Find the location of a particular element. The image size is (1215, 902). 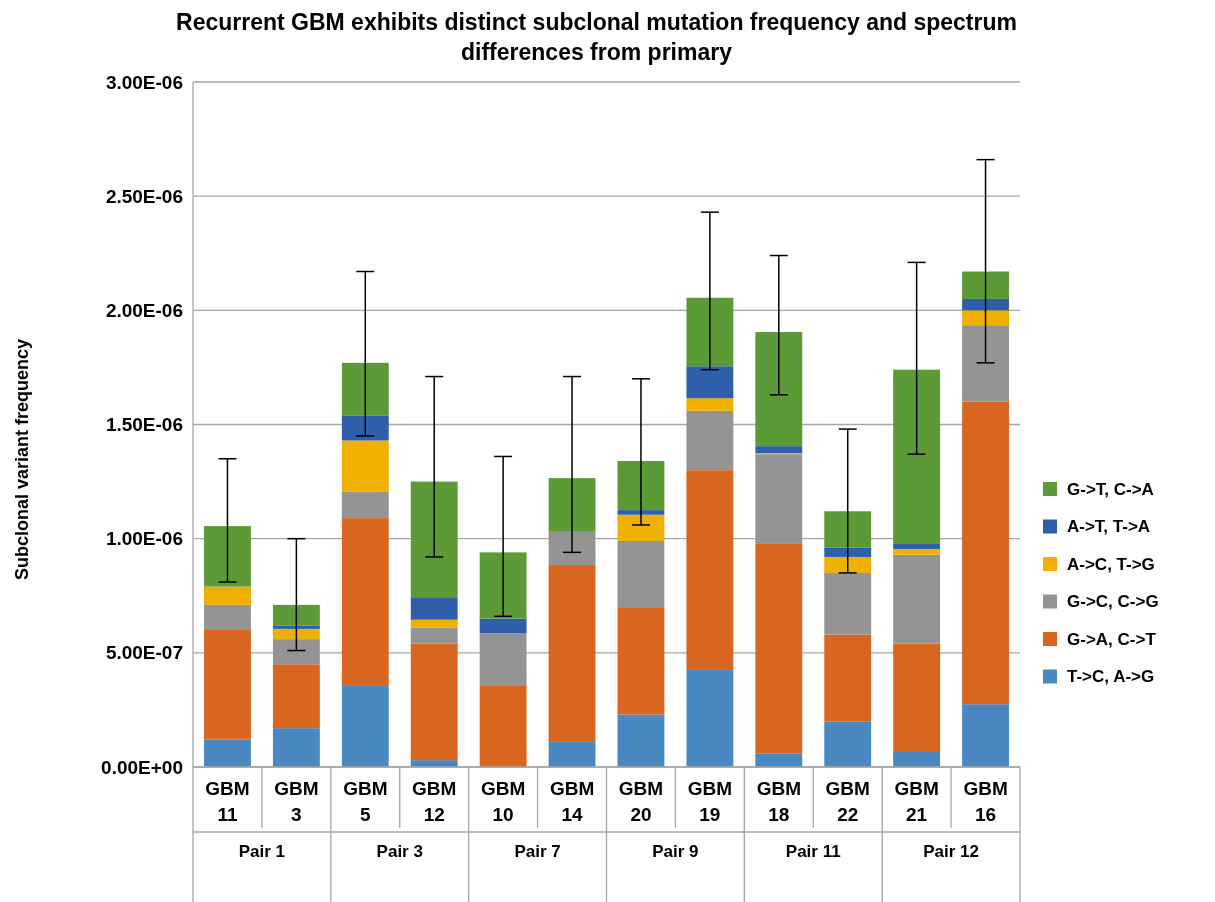

y-tick-label: 2.50E-06 is located at coordinates (144, 196).